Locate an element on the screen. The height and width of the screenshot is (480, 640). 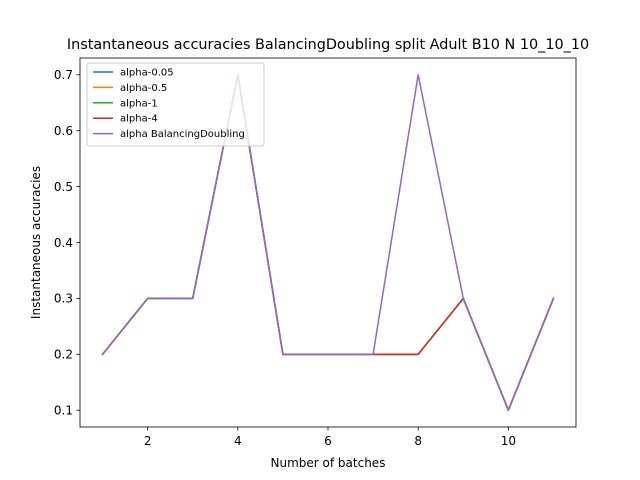
y-tick-label: 0.7 is located at coordinates (63, 75).